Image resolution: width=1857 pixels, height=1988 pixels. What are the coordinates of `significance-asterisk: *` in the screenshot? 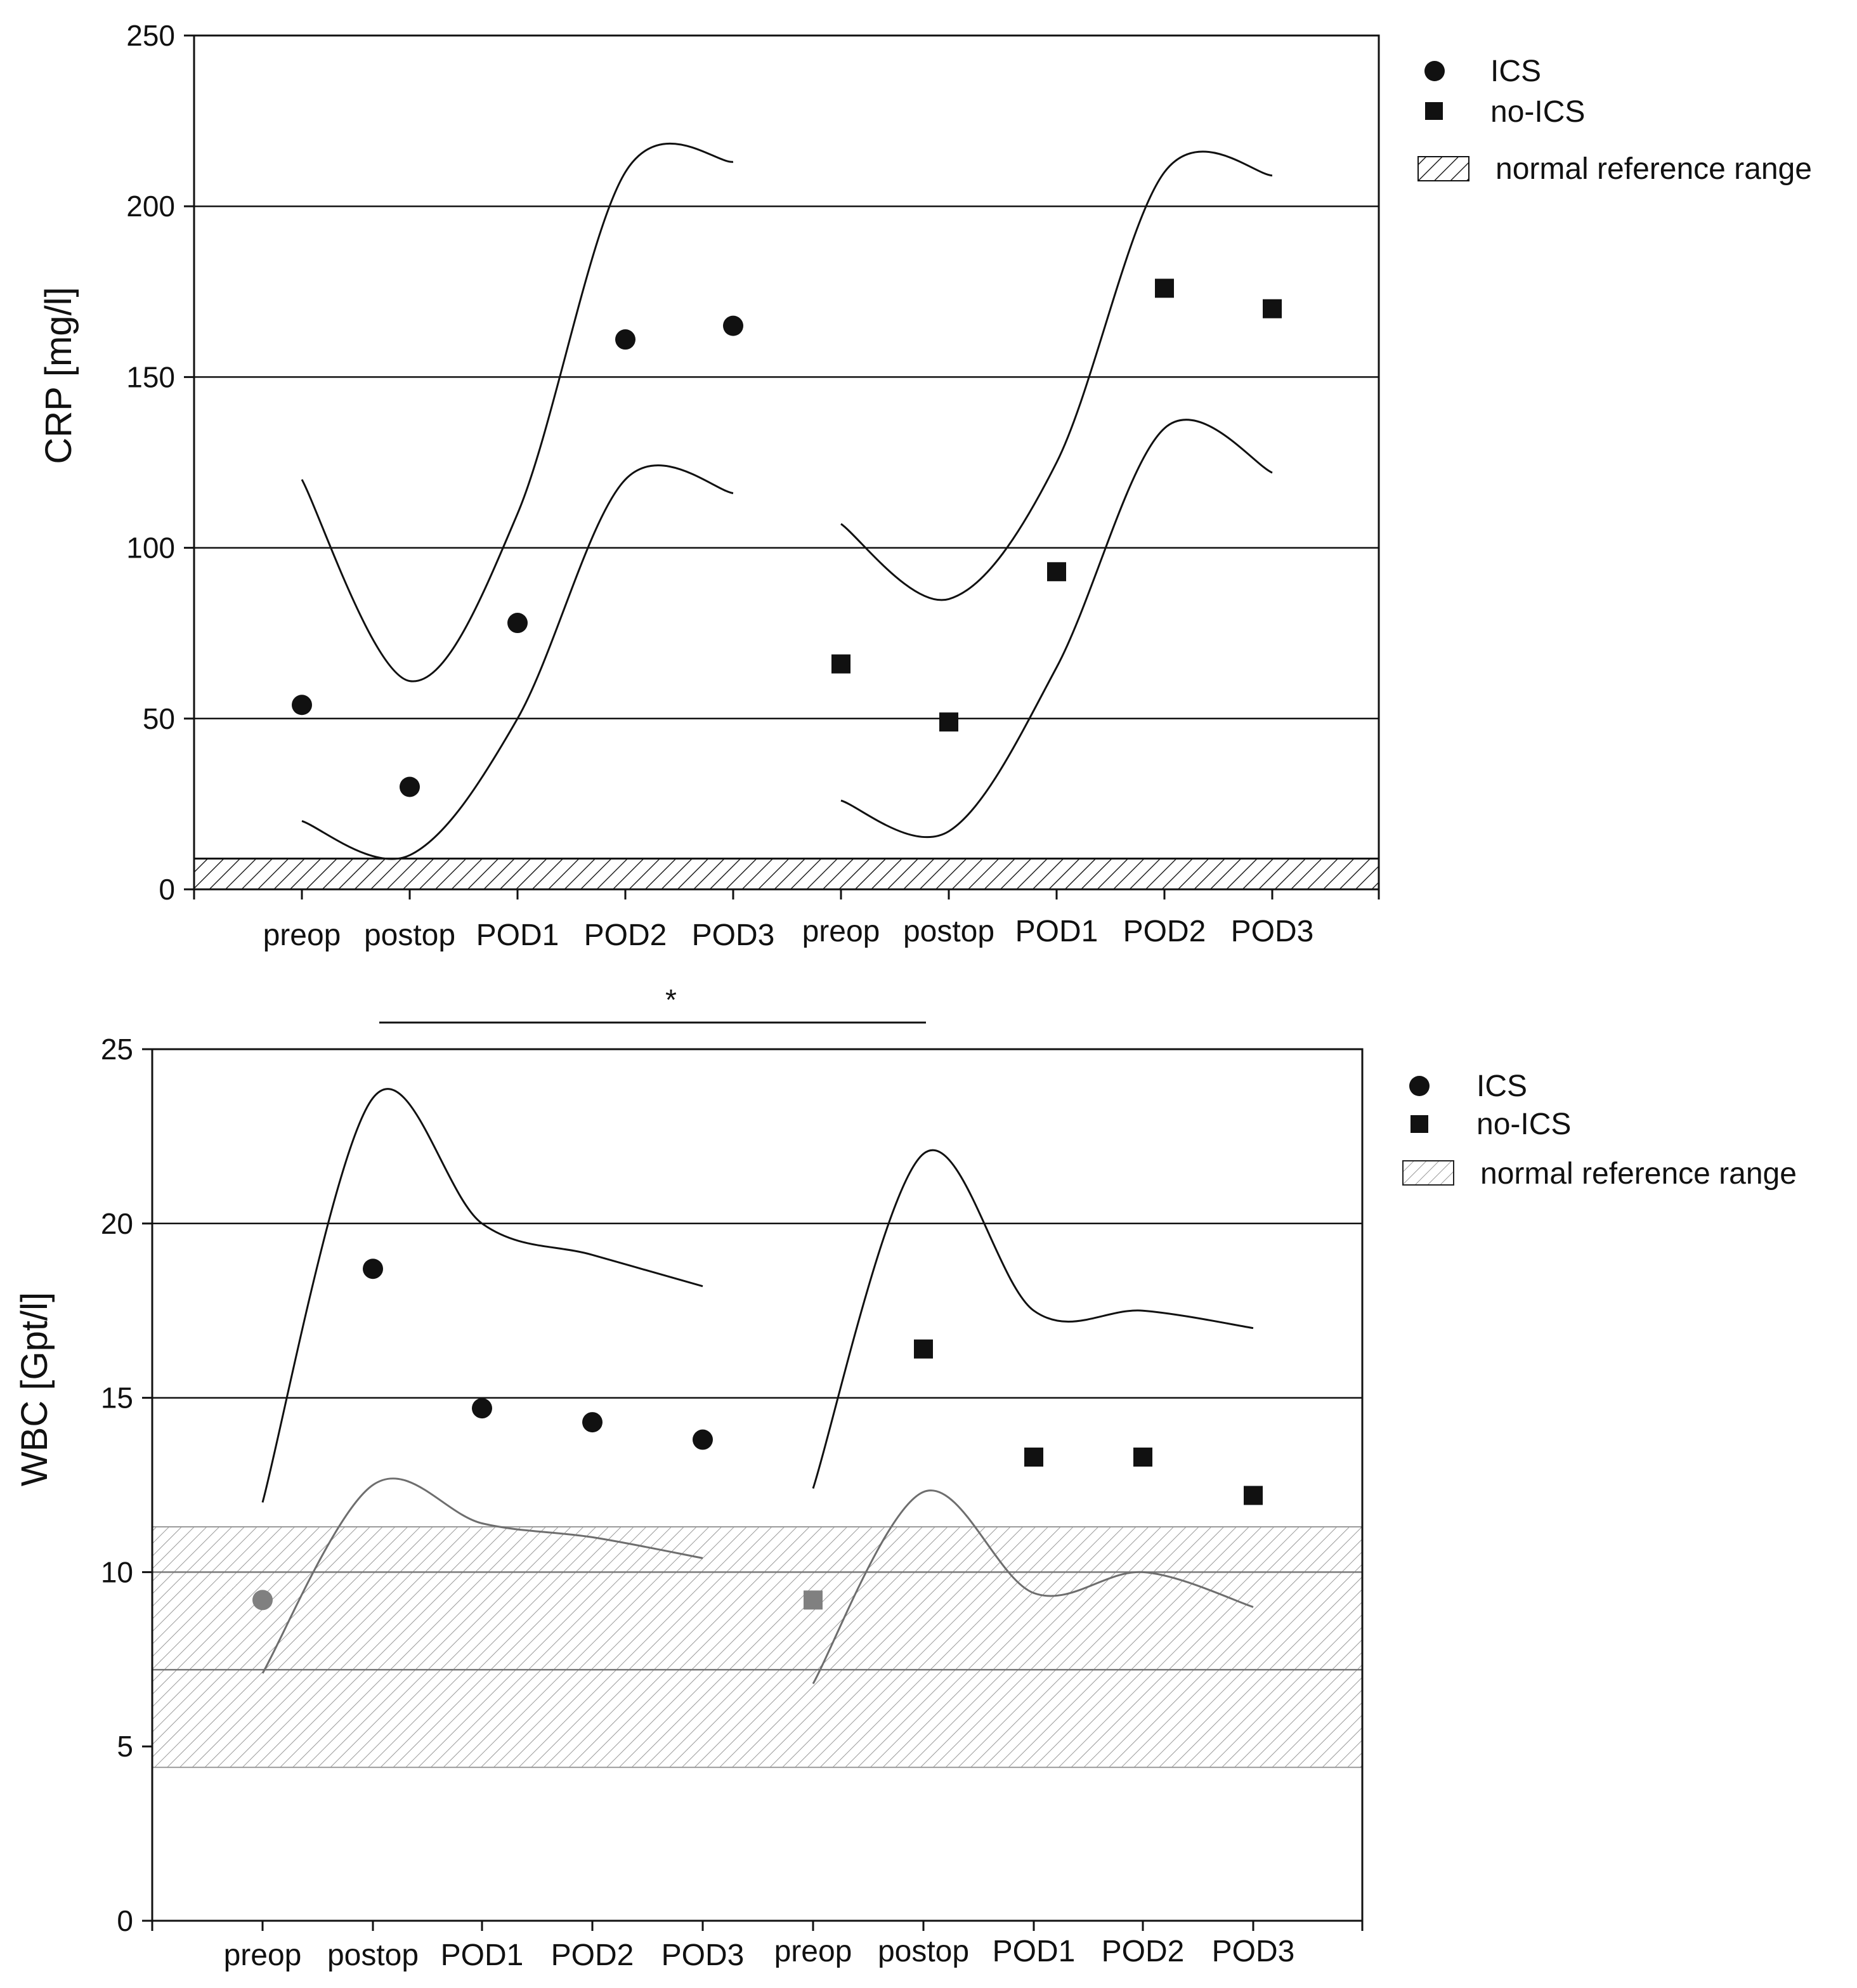 It's located at (671, 999).